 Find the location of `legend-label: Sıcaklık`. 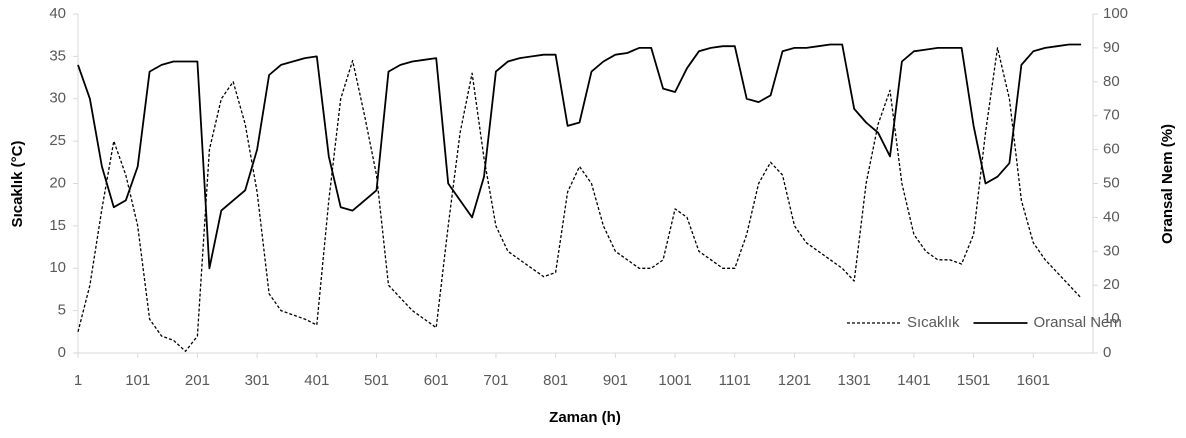

legend-label: Sıcaklık is located at coordinates (933, 322).